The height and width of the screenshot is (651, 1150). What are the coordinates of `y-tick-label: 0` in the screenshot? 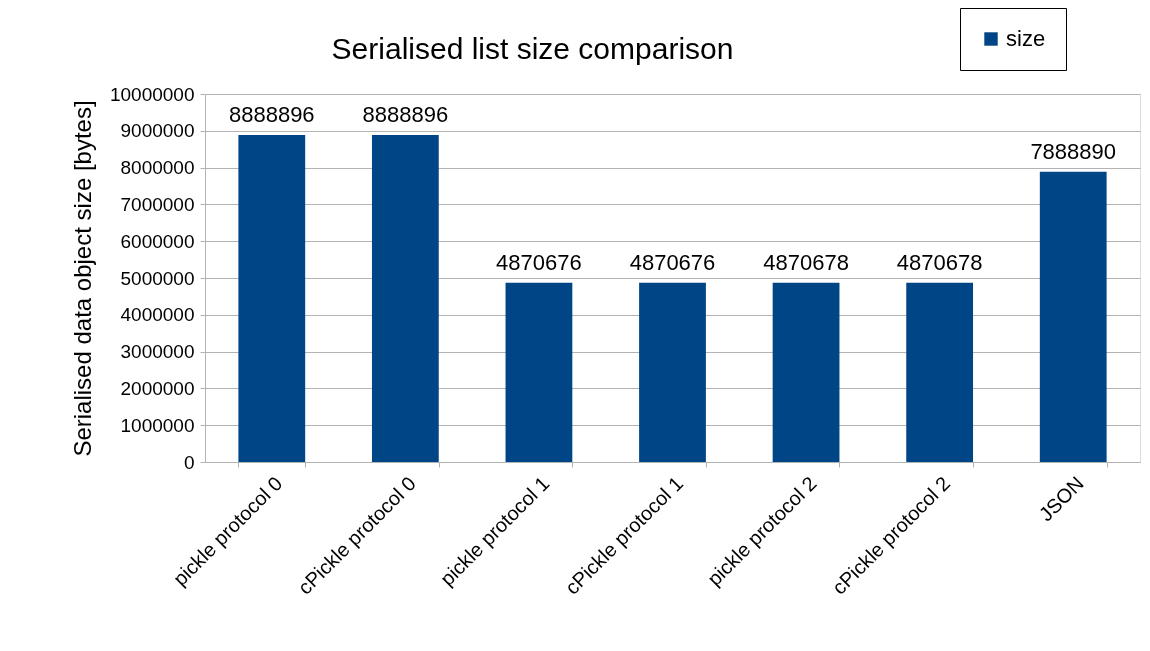 It's located at (189, 462).